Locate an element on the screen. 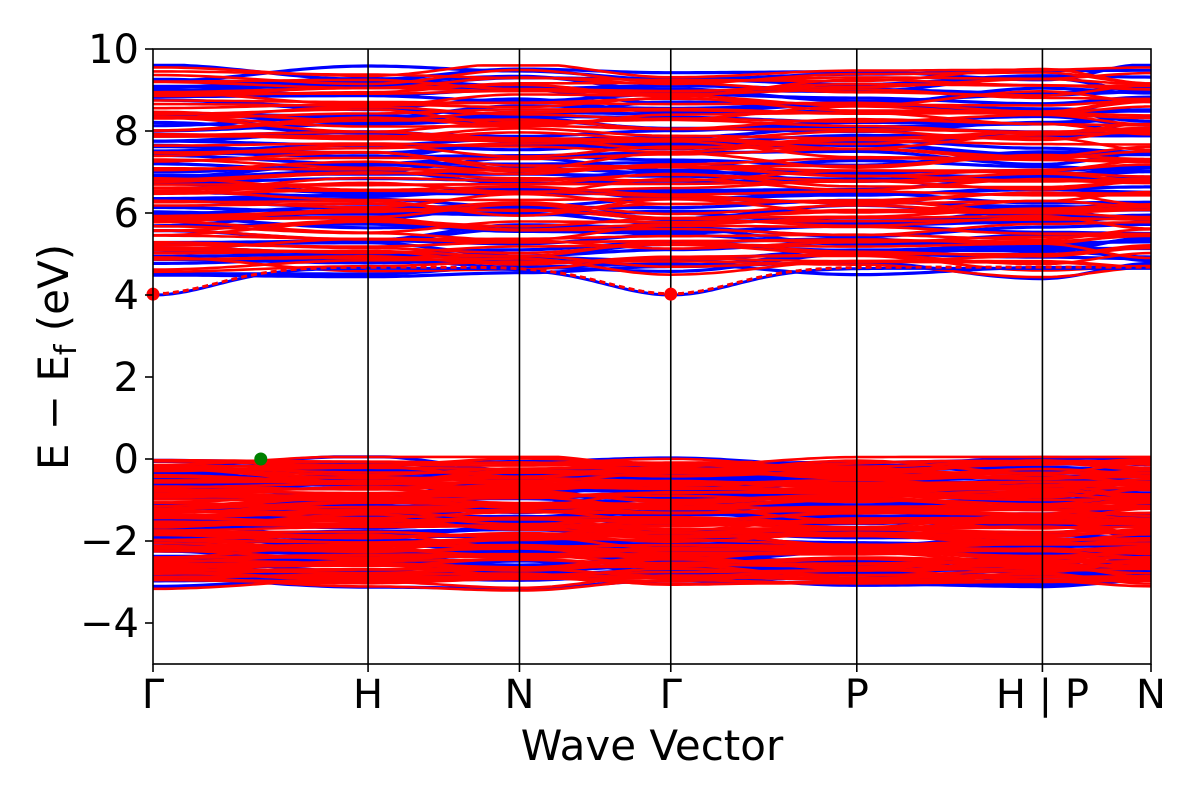 The height and width of the screenshot is (800, 1200). y-axis-label-tail: (eV) is located at coordinates (53, 294).